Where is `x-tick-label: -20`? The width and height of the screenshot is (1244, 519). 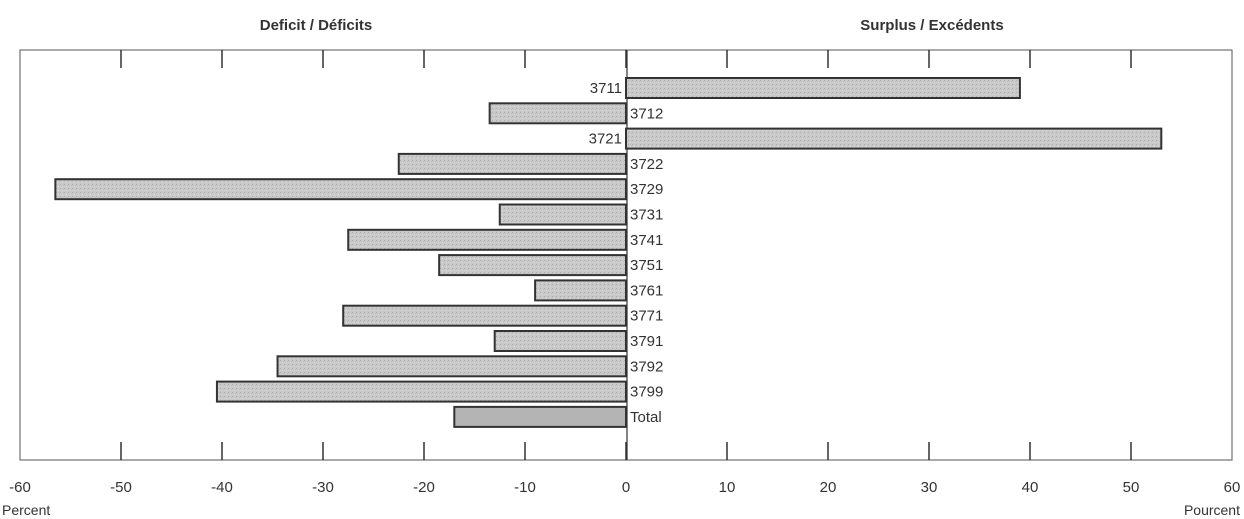
x-tick-label: -20 is located at coordinates (424, 487).